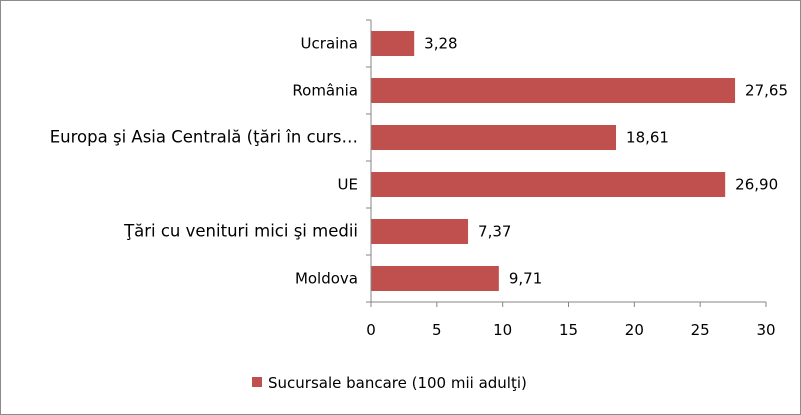 The height and width of the screenshot is (415, 801). Describe the element at coordinates (700, 330) in the screenshot. I see `value-tick-label: 25` at that location.